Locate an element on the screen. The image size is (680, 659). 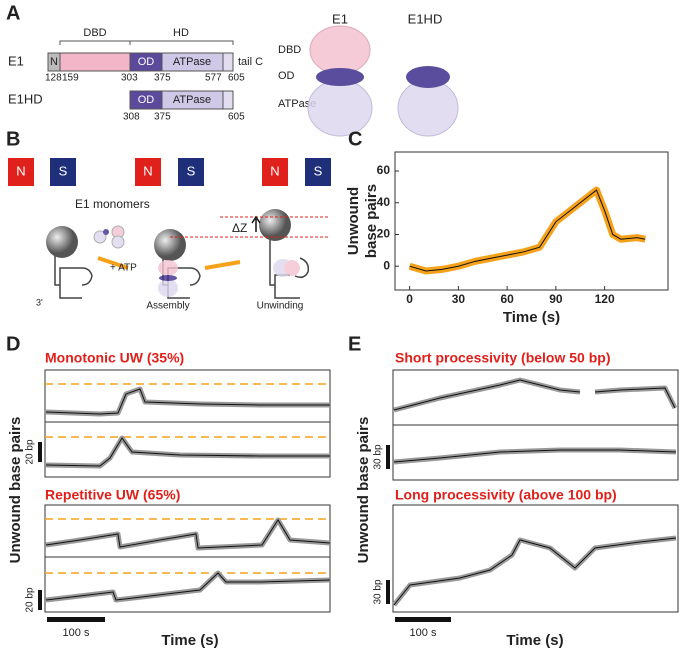
label: E1 monomers is located at coordinates (112, 204).